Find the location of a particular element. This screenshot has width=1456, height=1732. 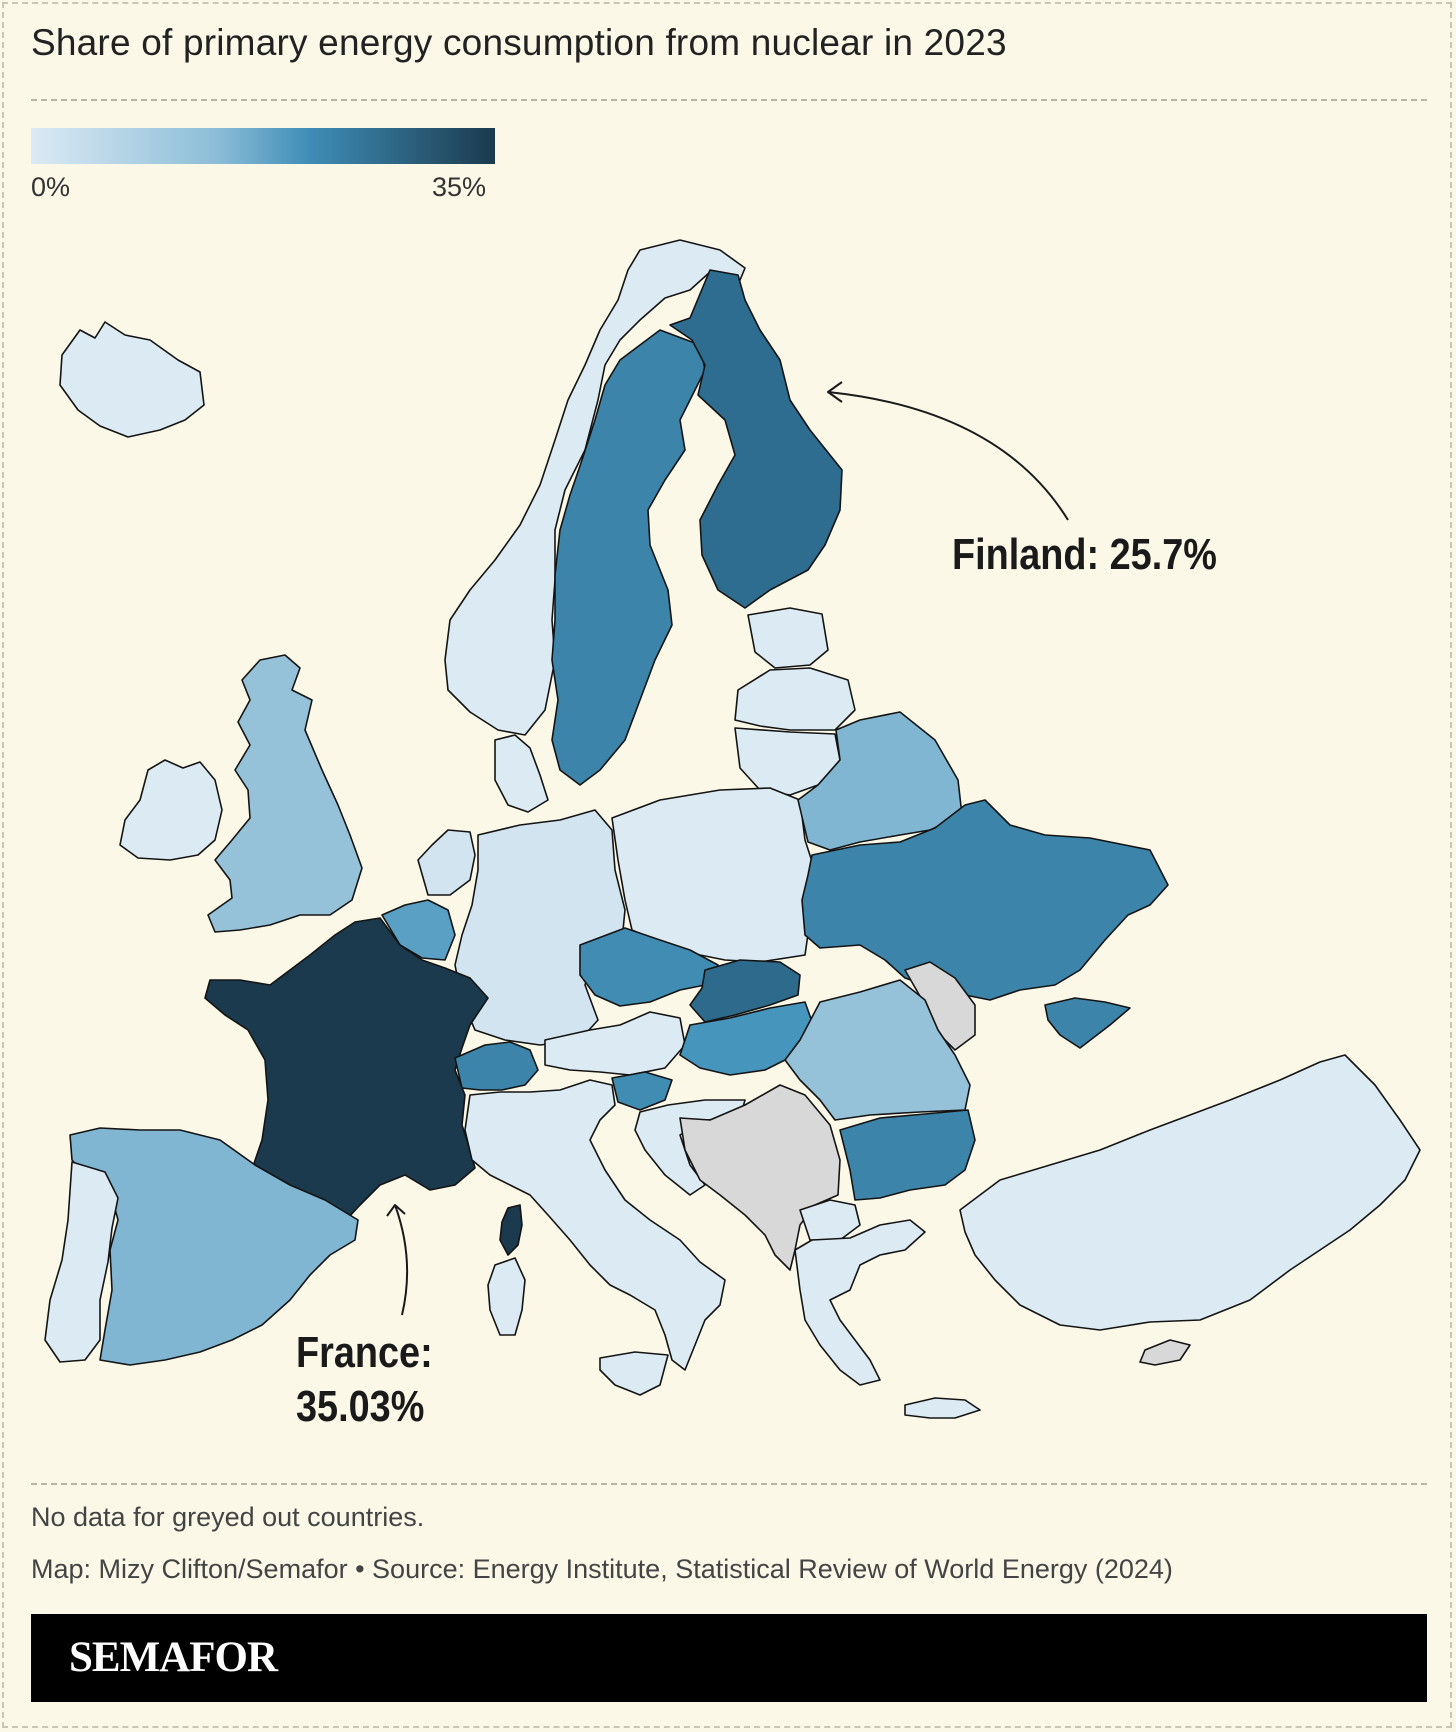

france-annotation-line2: 35.03% is located at coordinates (360, 1406).